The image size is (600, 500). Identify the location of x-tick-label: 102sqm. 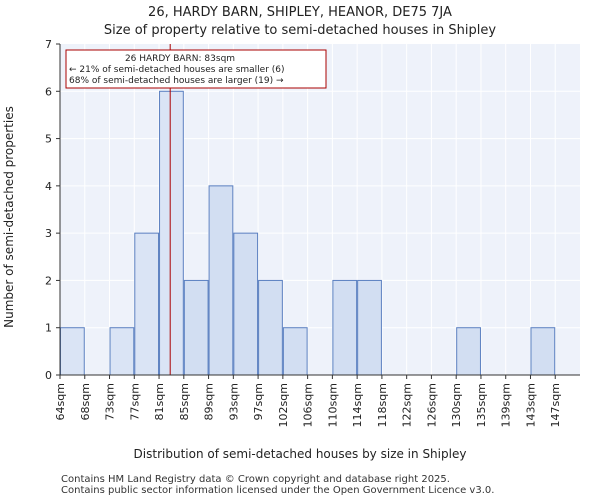
(283, 405).